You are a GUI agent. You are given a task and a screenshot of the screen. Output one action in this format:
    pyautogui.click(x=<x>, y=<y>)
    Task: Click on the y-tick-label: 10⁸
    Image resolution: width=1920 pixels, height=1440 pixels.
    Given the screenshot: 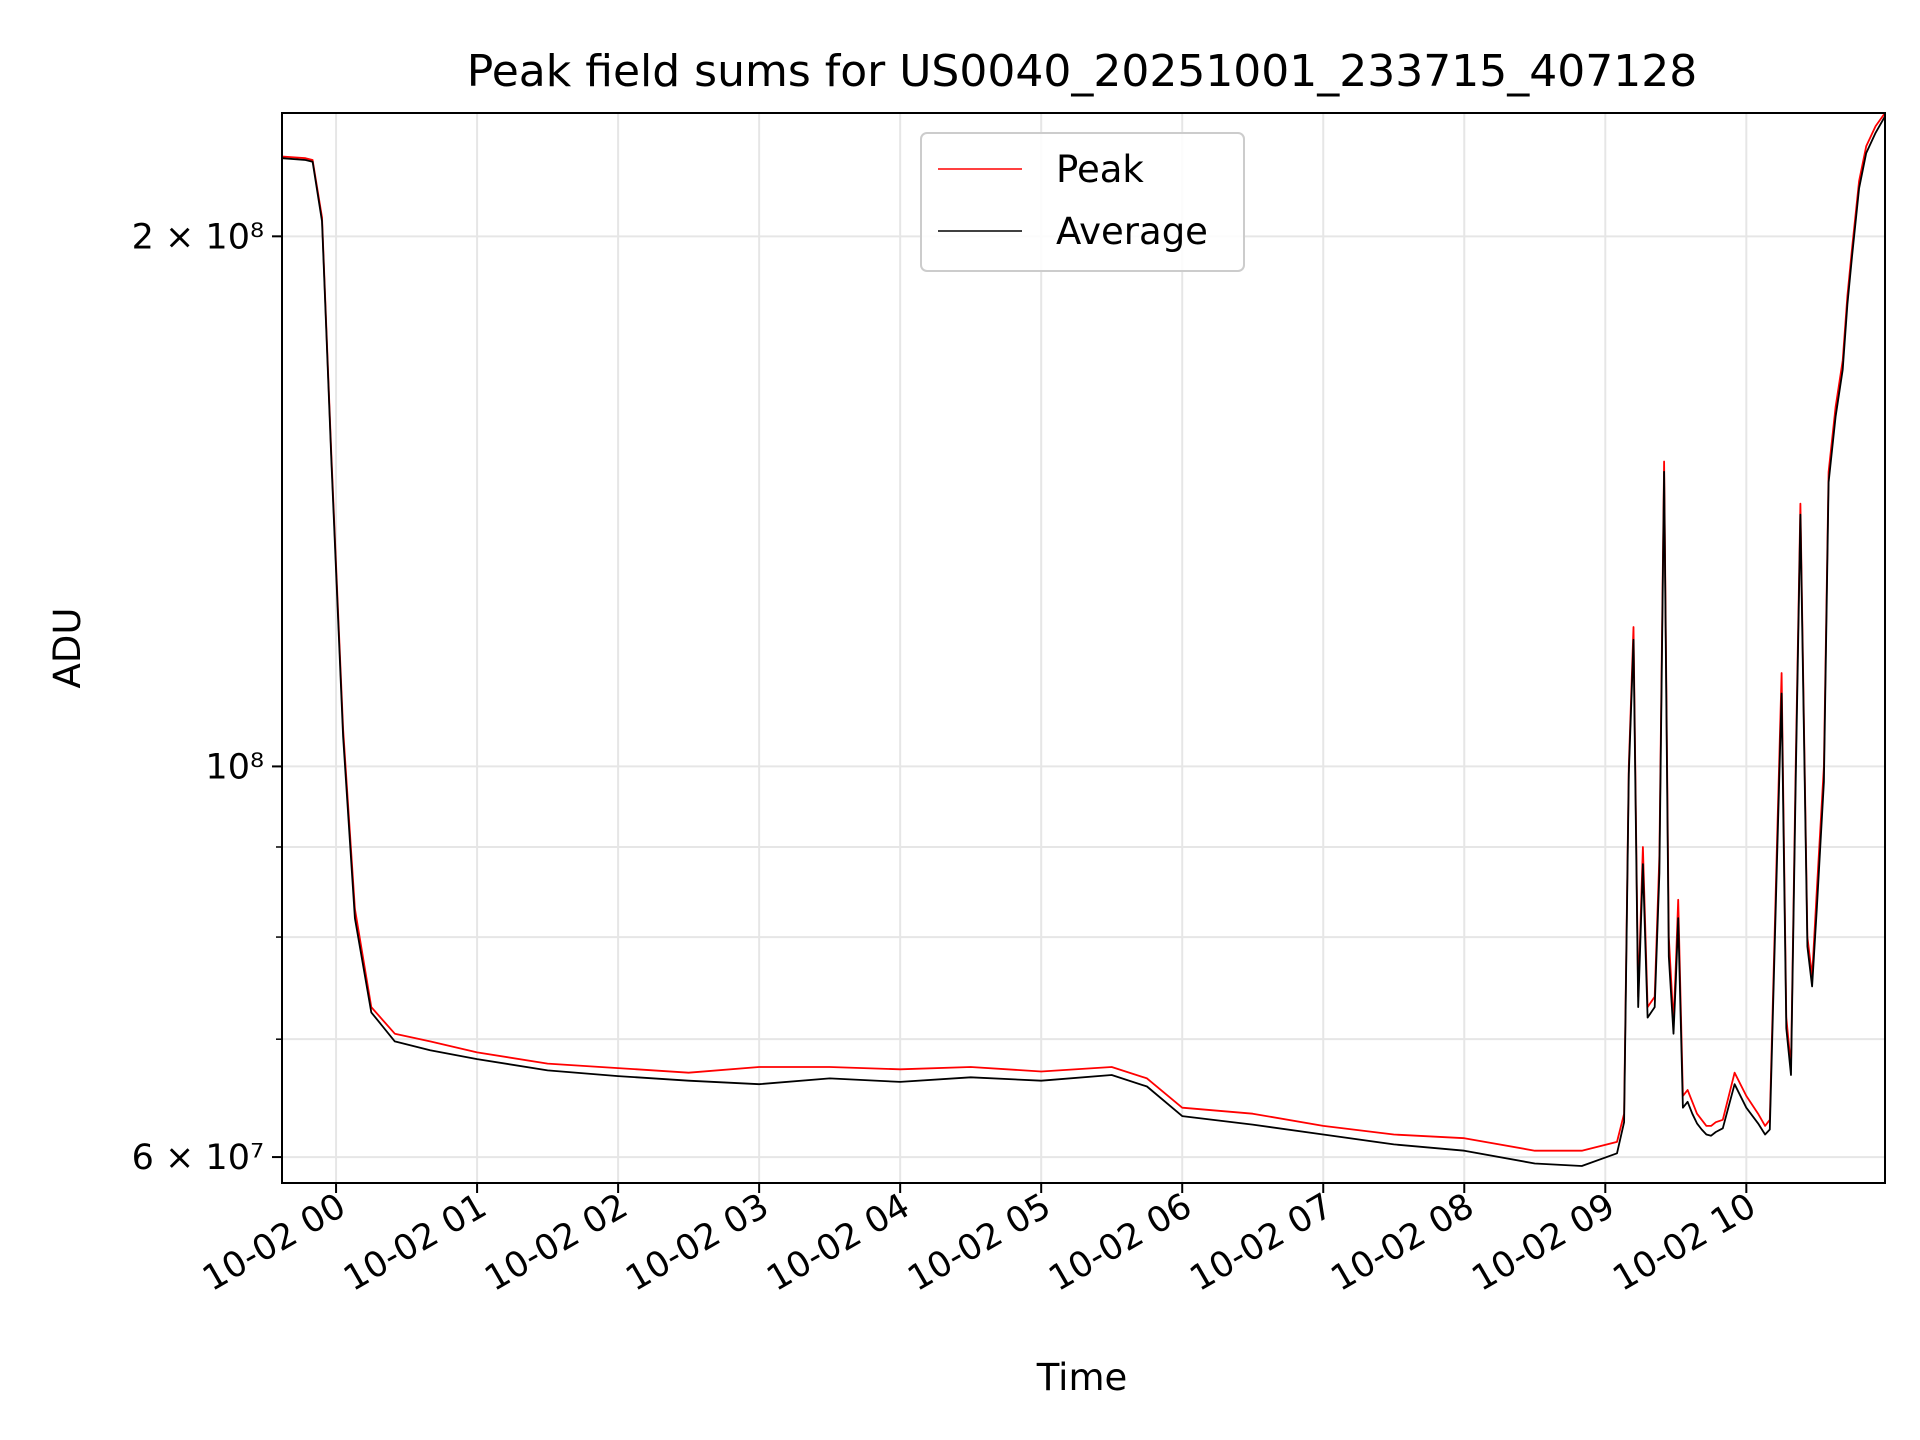 What is the action you would take?
    pyautogui.click(x=234, y=767)
    